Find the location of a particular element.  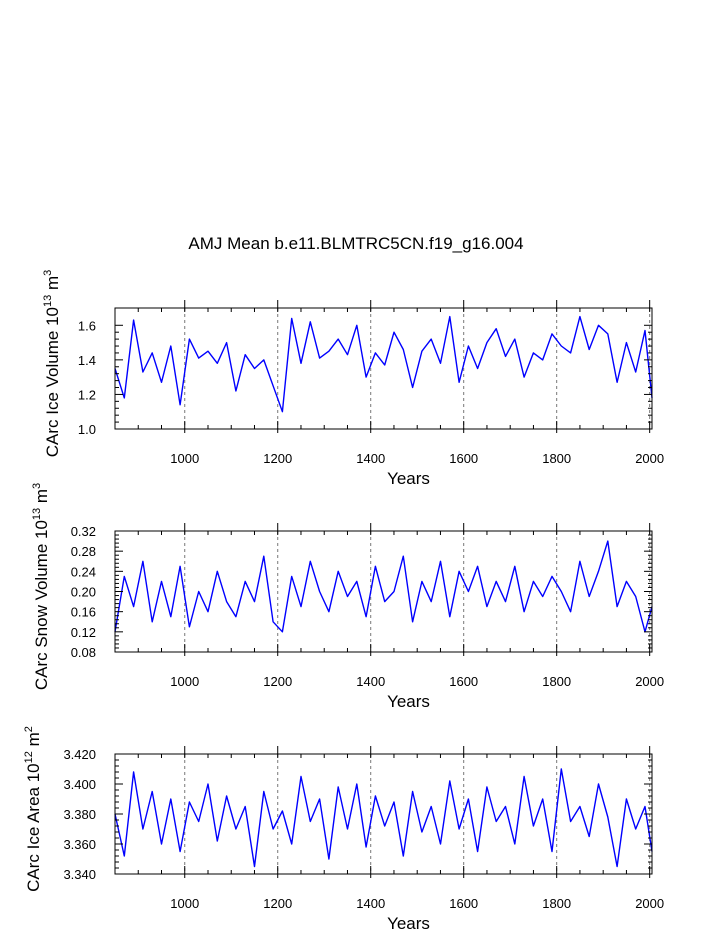

y-axis-label-ylabel-unit-exp: 2 is located at coordinates (29, 729).